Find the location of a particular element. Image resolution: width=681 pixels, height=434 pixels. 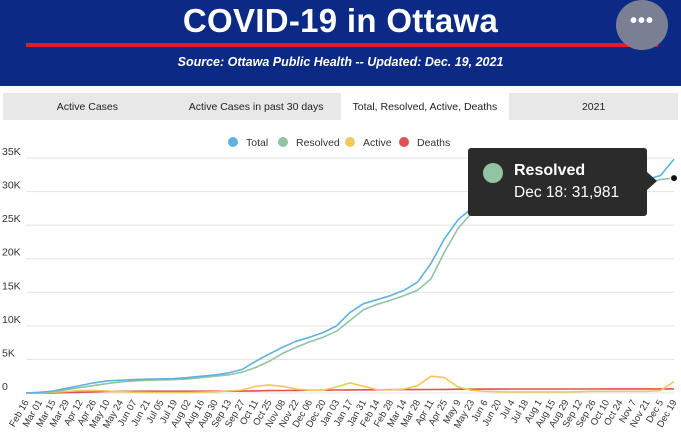

y-tick-label: 0 is located at coordinates (5, 387).